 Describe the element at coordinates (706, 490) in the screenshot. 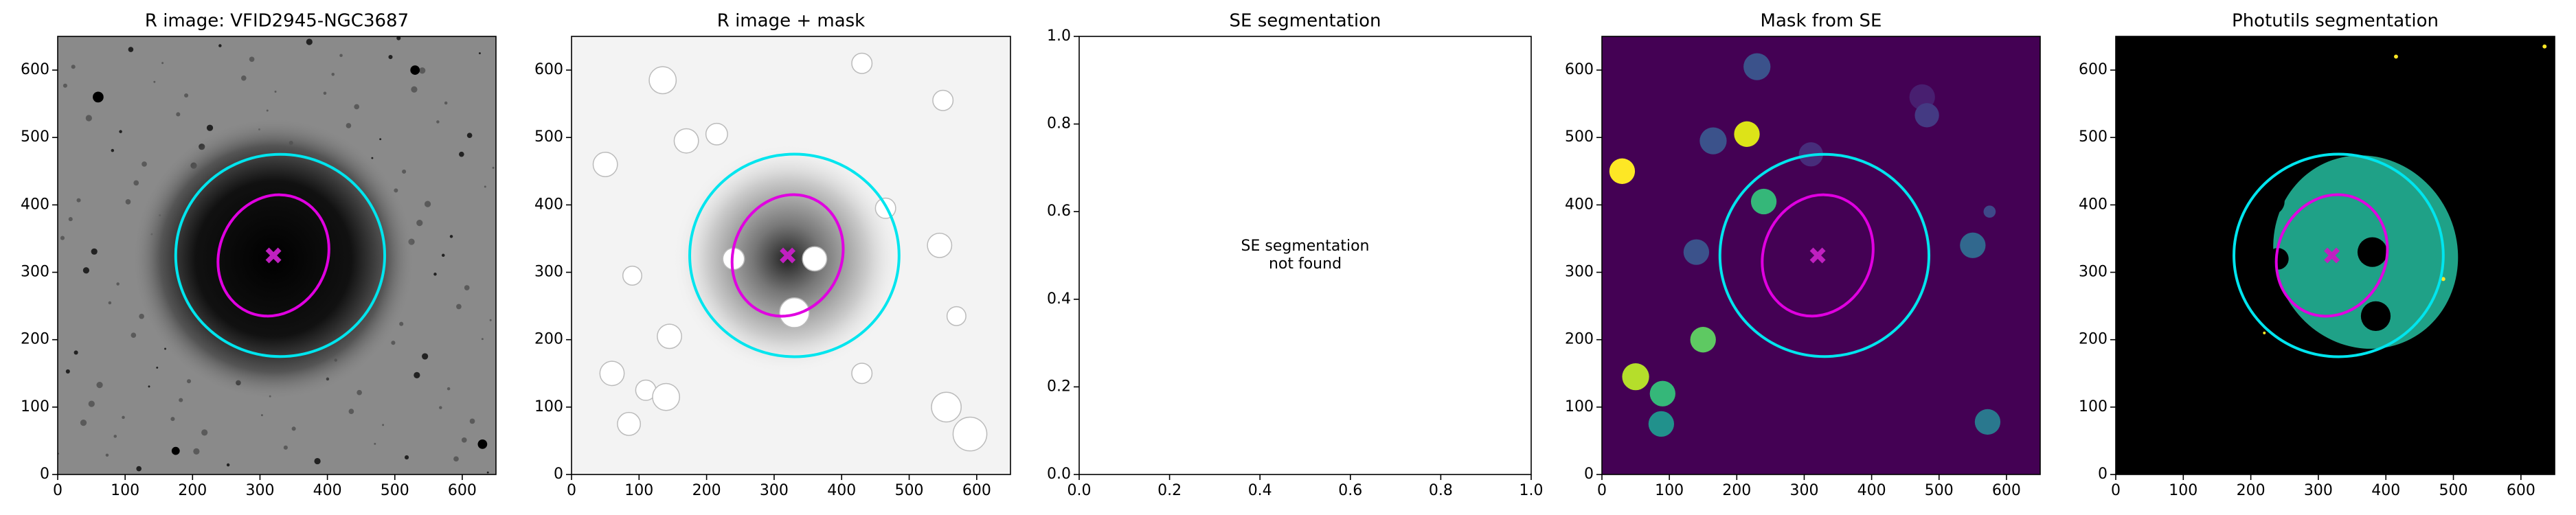

I see `x-tick-label: 200` at that location.